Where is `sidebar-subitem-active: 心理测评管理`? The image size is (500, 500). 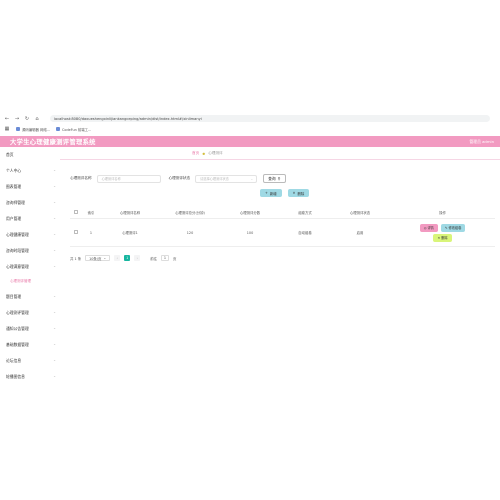 sidebar-subitem-active: 心理测评管理 is located at coordinates (20, 281).